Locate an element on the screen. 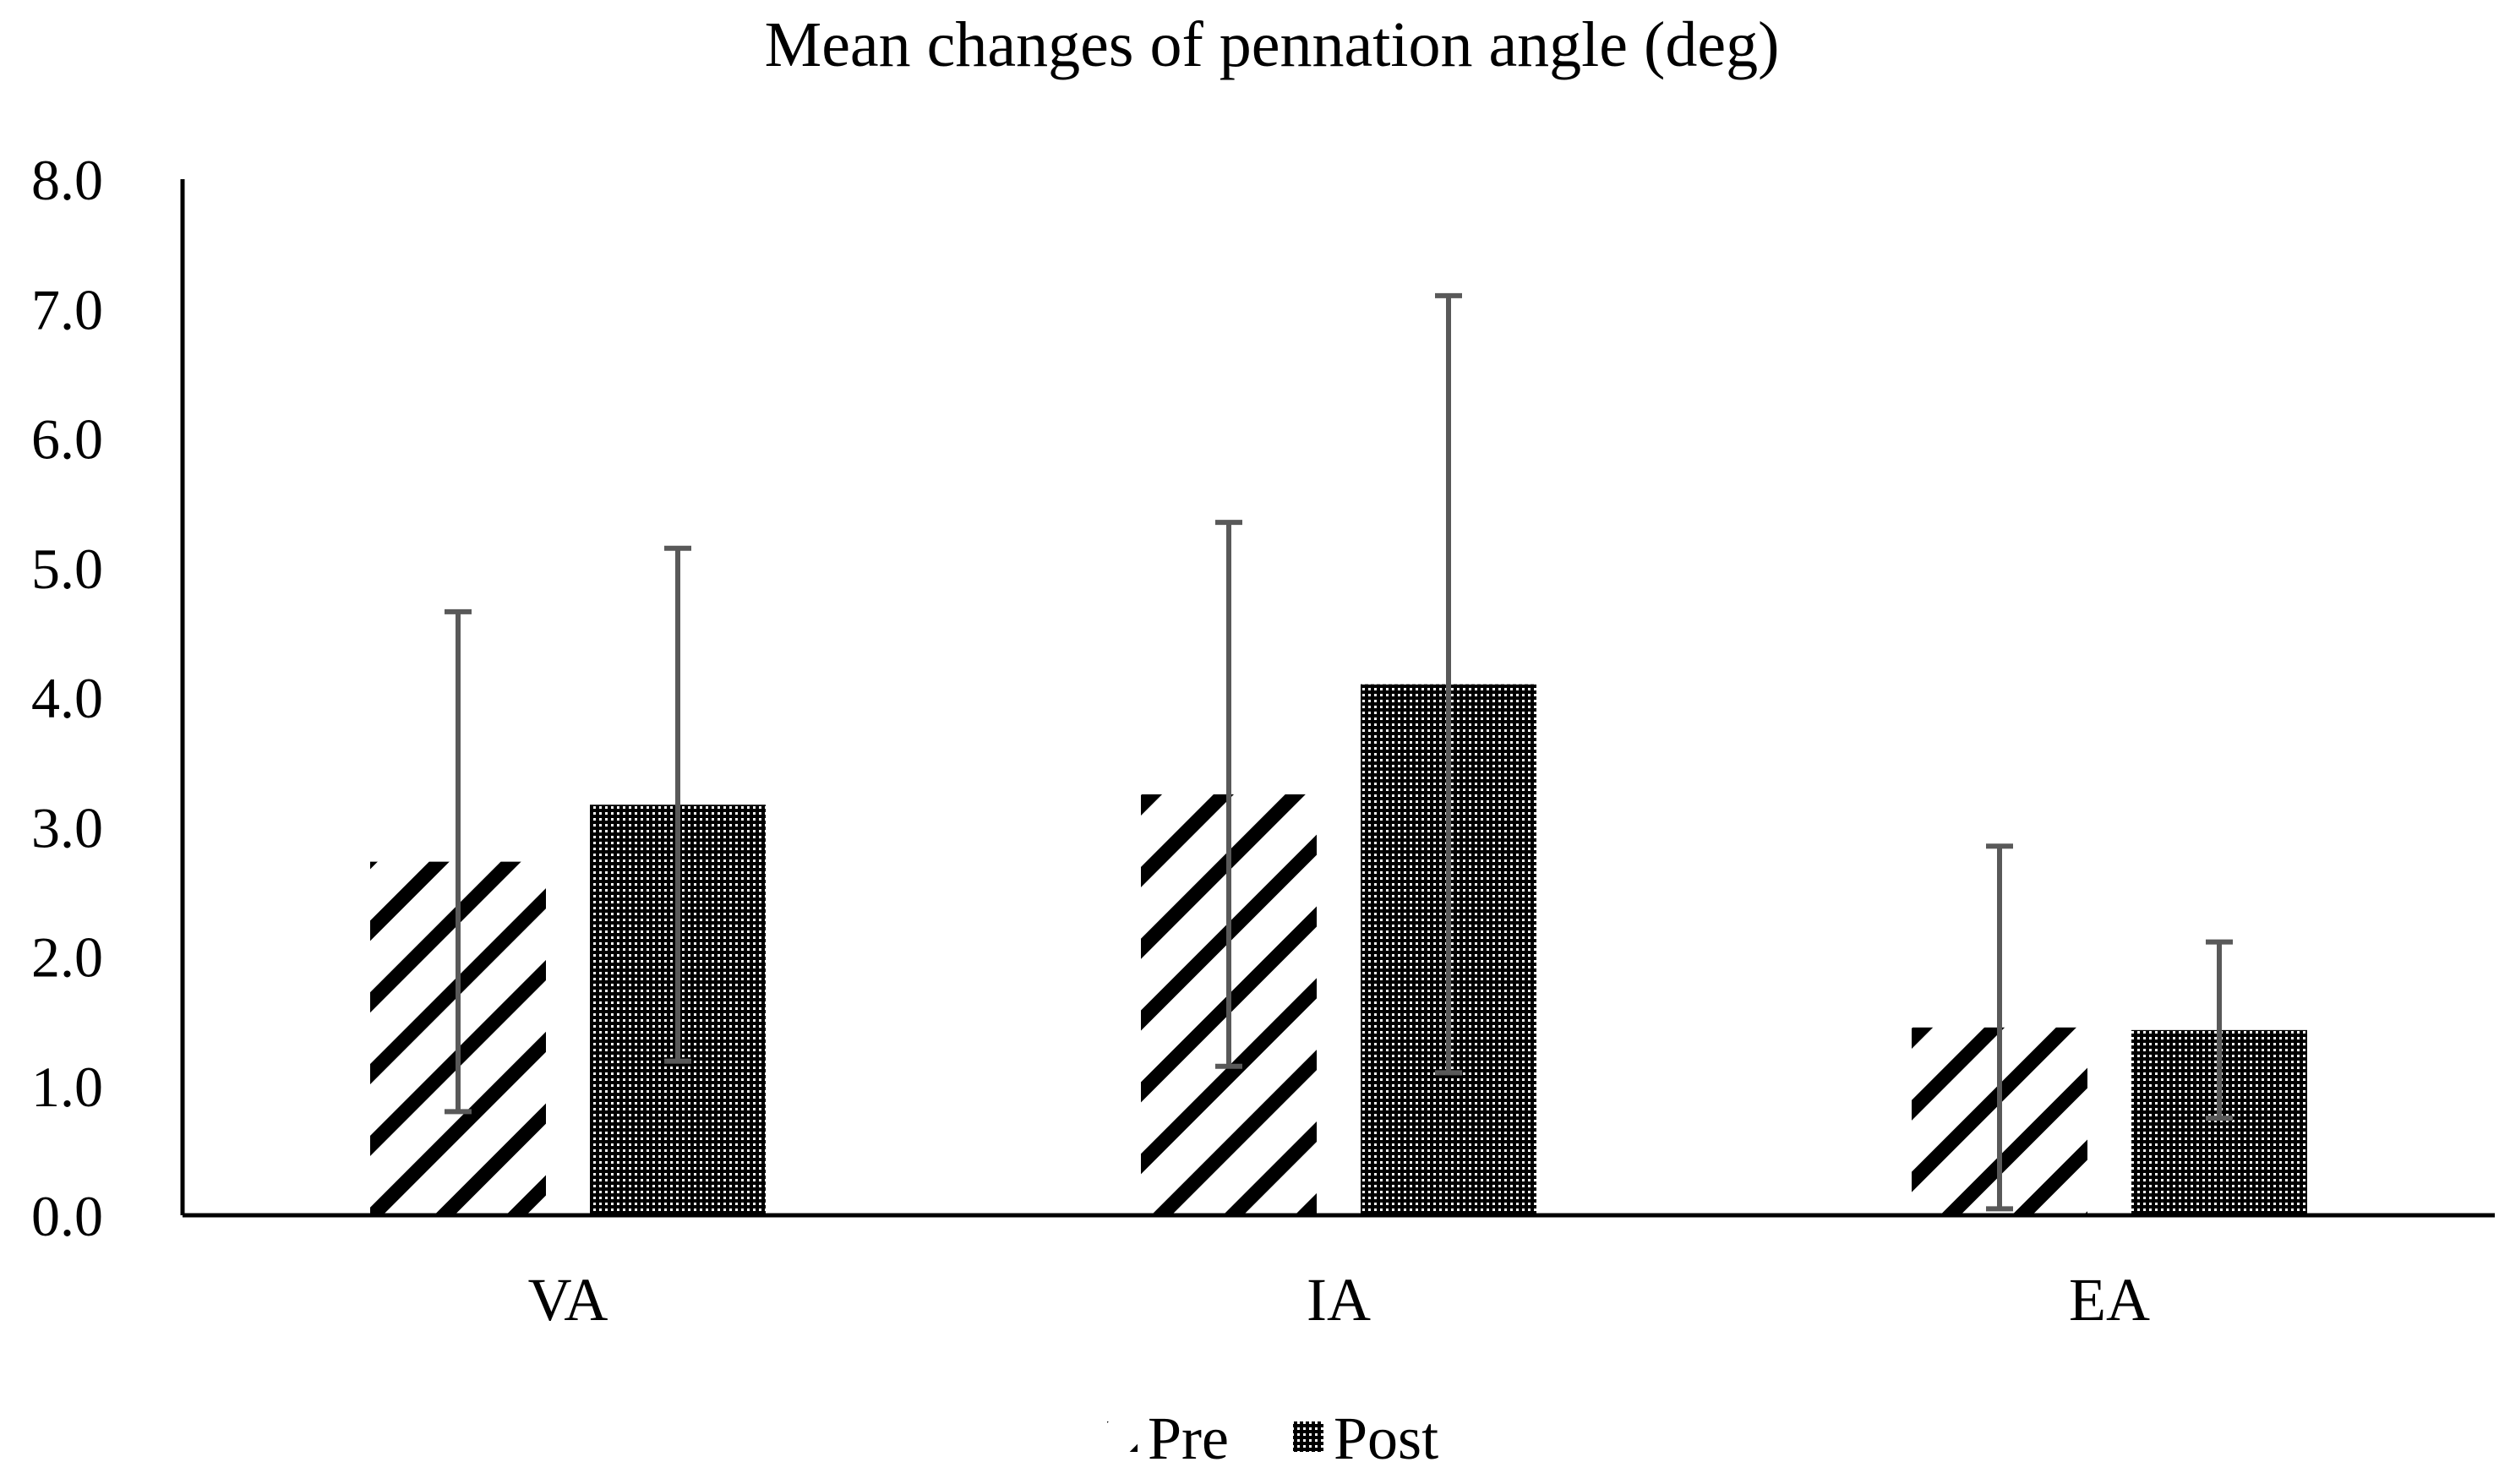 The height and width of the screenshot is (1484, 2510). legend: Pre Post is located at coordinates (1273, 1439).